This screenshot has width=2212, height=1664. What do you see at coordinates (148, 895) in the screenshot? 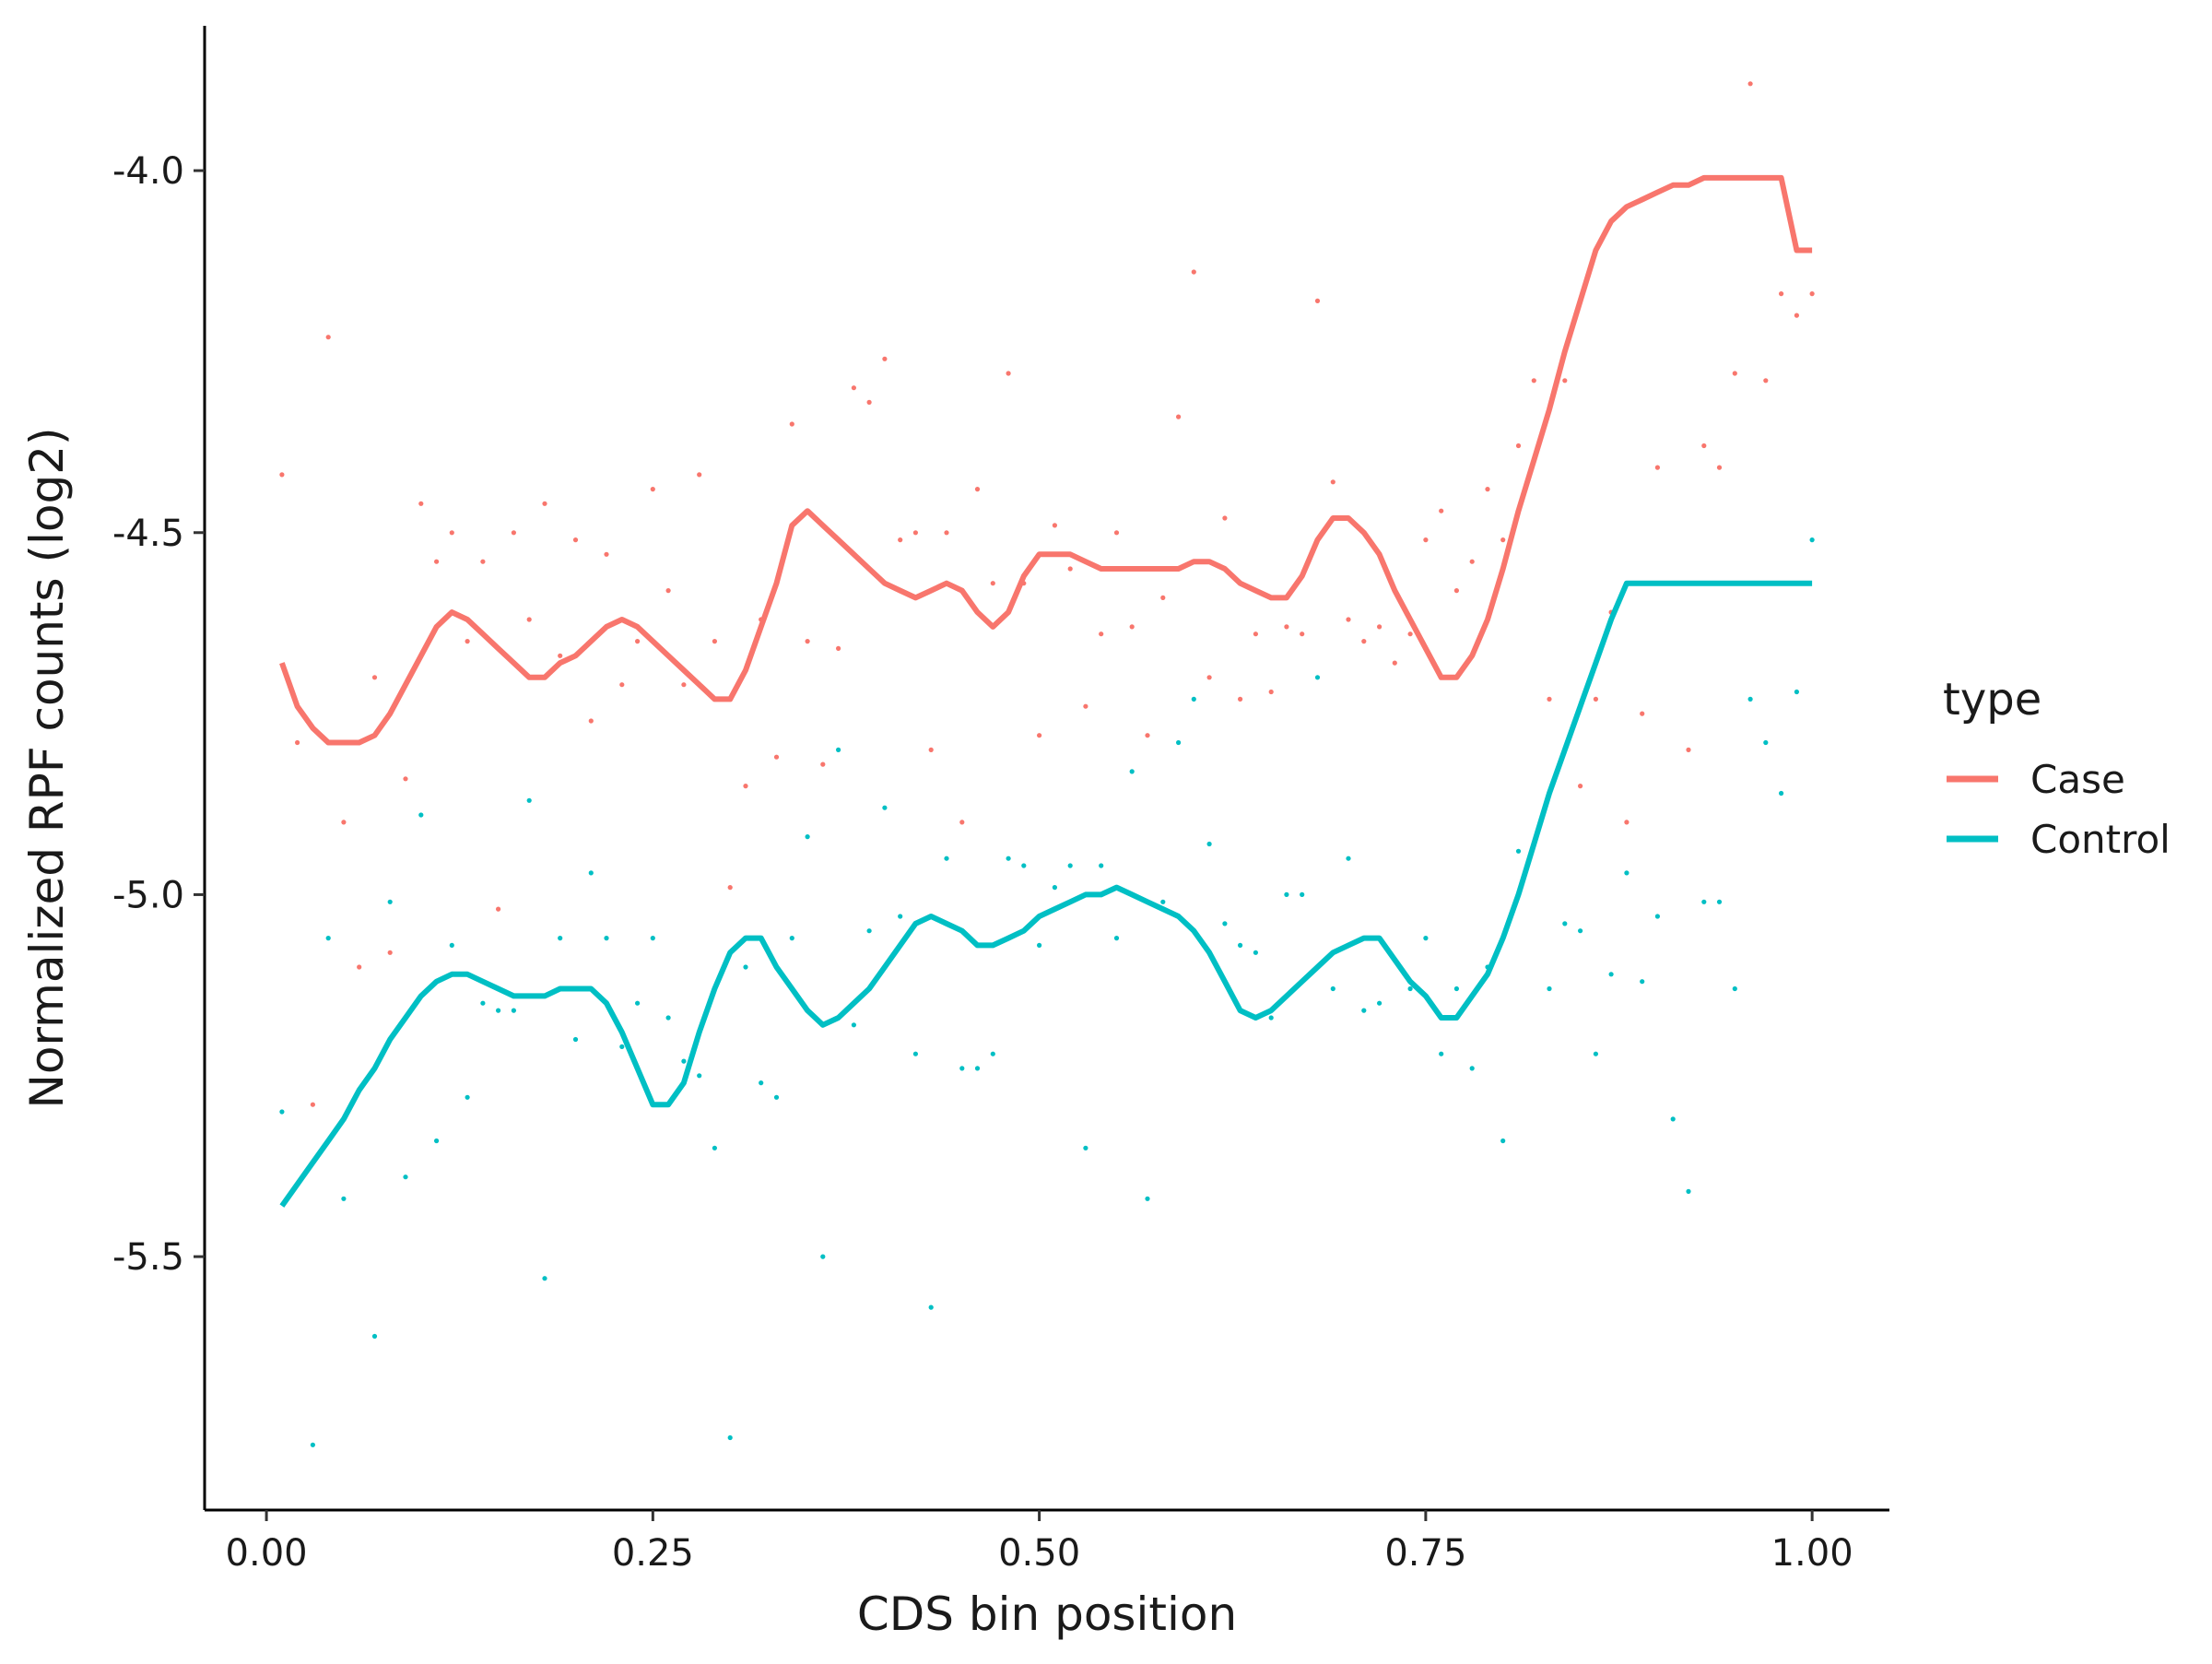
I see `y-tick-label: -5.0` at bounding box center [148, 895].